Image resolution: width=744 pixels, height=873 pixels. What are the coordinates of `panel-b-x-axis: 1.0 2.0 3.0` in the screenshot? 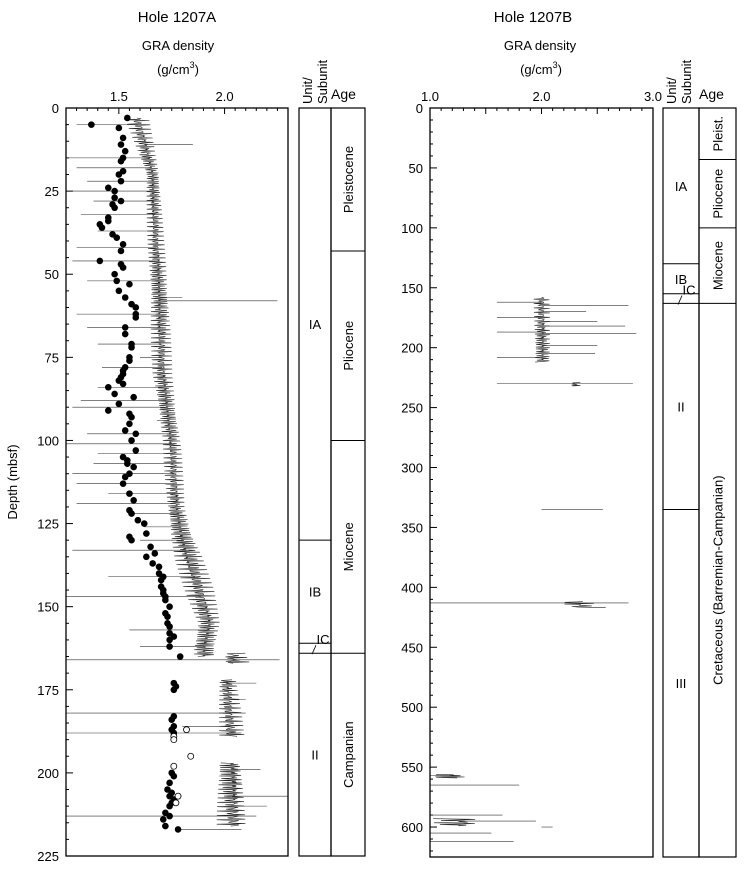 It's located at (541, 101).